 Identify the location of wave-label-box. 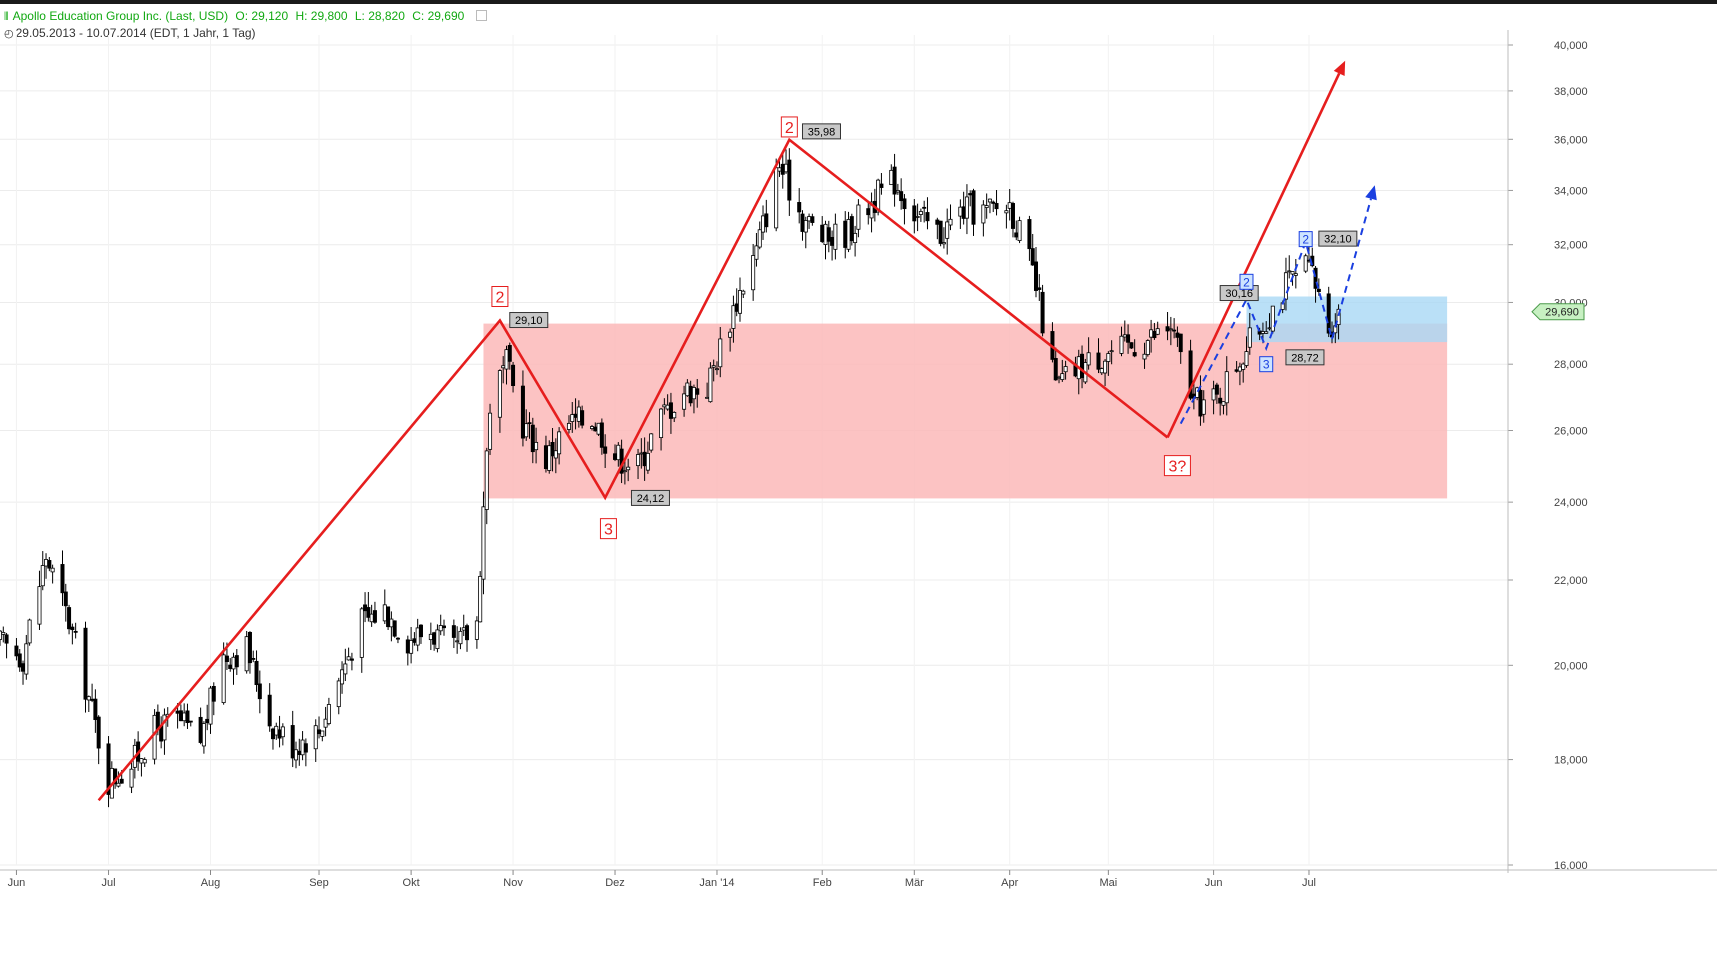
(789, 127).